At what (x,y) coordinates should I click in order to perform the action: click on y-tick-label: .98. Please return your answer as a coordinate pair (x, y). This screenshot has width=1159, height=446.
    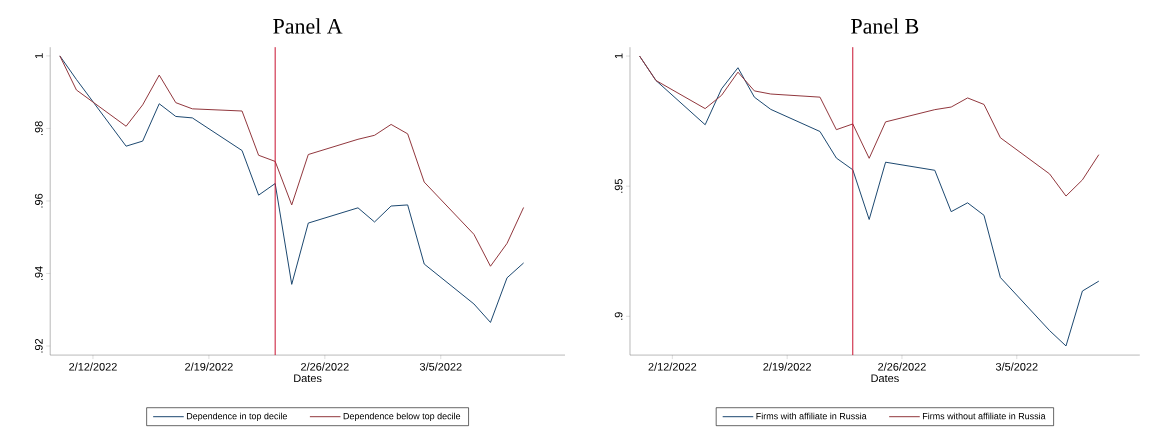
    Looking at the image, I should click on (38, 128).